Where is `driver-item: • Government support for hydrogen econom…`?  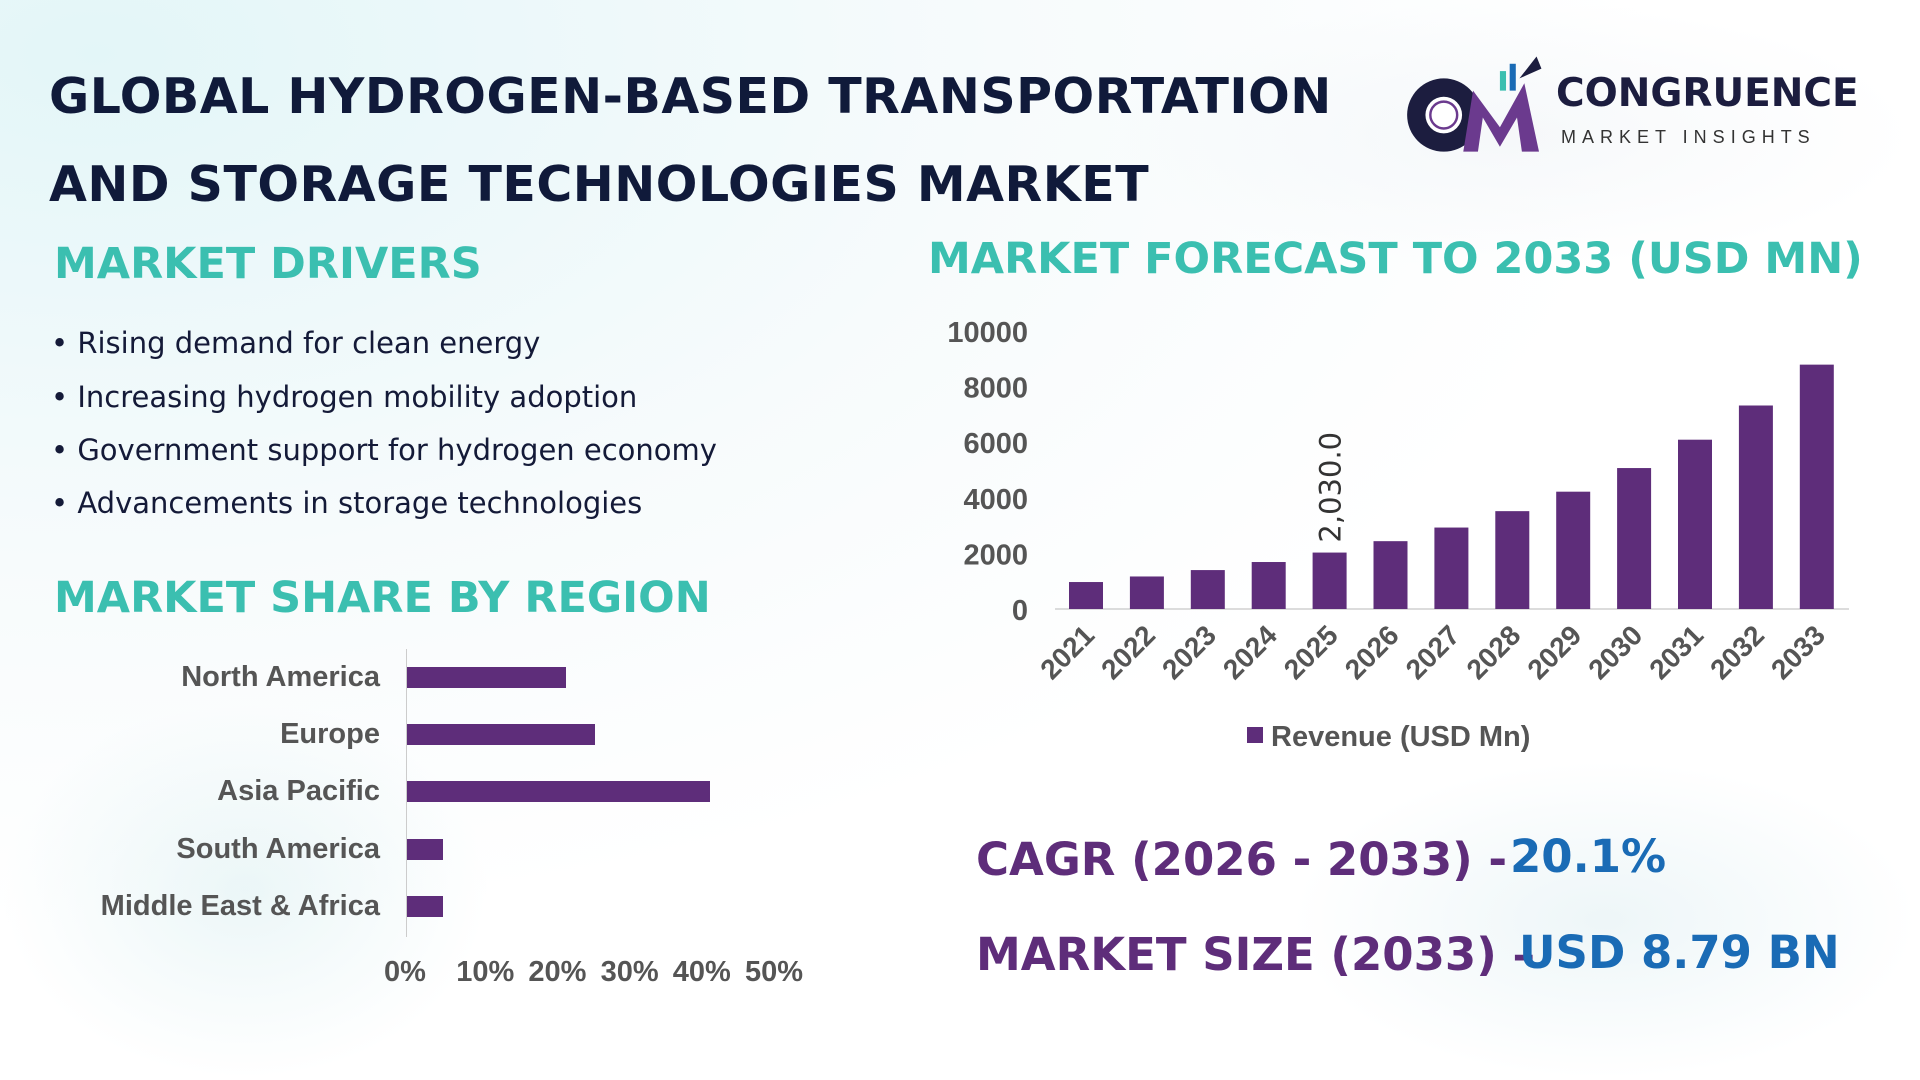
driver-item: • Government support for hydrogen econom… is located at coordinates (384, 450).